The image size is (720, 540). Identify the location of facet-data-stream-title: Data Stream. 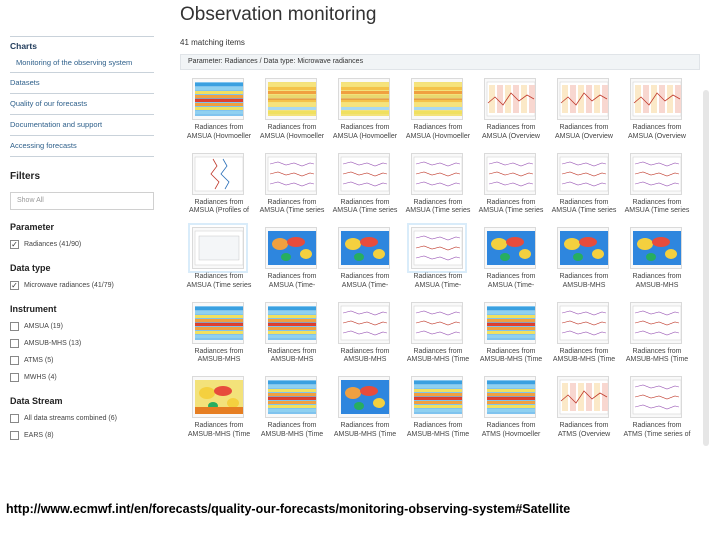
(36, 401).